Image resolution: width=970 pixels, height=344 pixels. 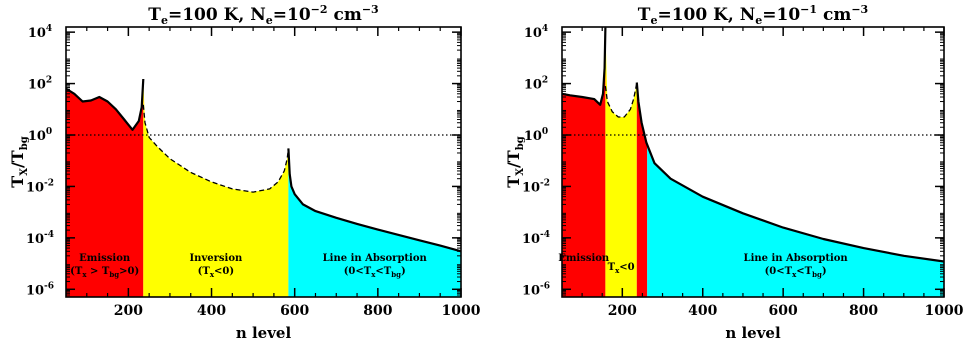 I want to click on region-sublabel: (Tx > Tbg>0), so click(x=104, y=272).